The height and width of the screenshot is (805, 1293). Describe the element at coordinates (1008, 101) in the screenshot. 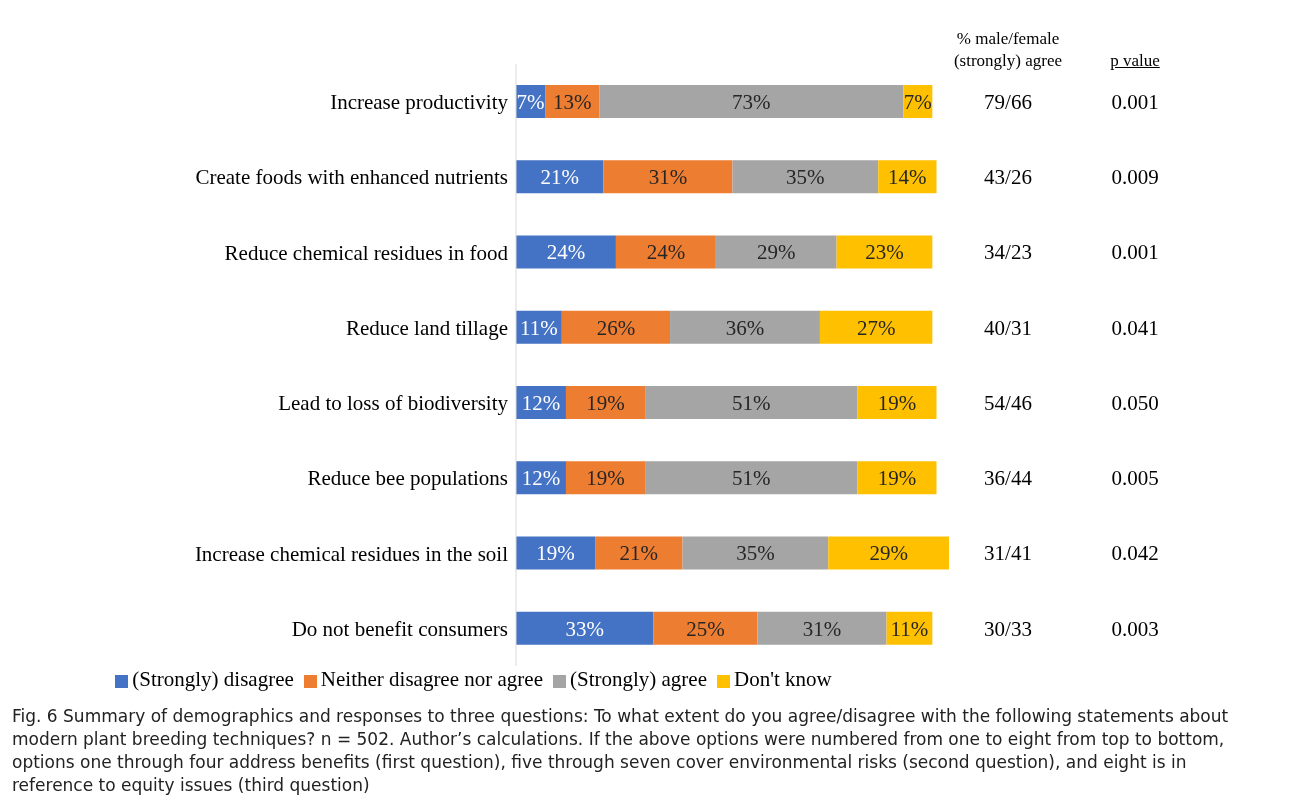

I see `text: 79/66` at that location.